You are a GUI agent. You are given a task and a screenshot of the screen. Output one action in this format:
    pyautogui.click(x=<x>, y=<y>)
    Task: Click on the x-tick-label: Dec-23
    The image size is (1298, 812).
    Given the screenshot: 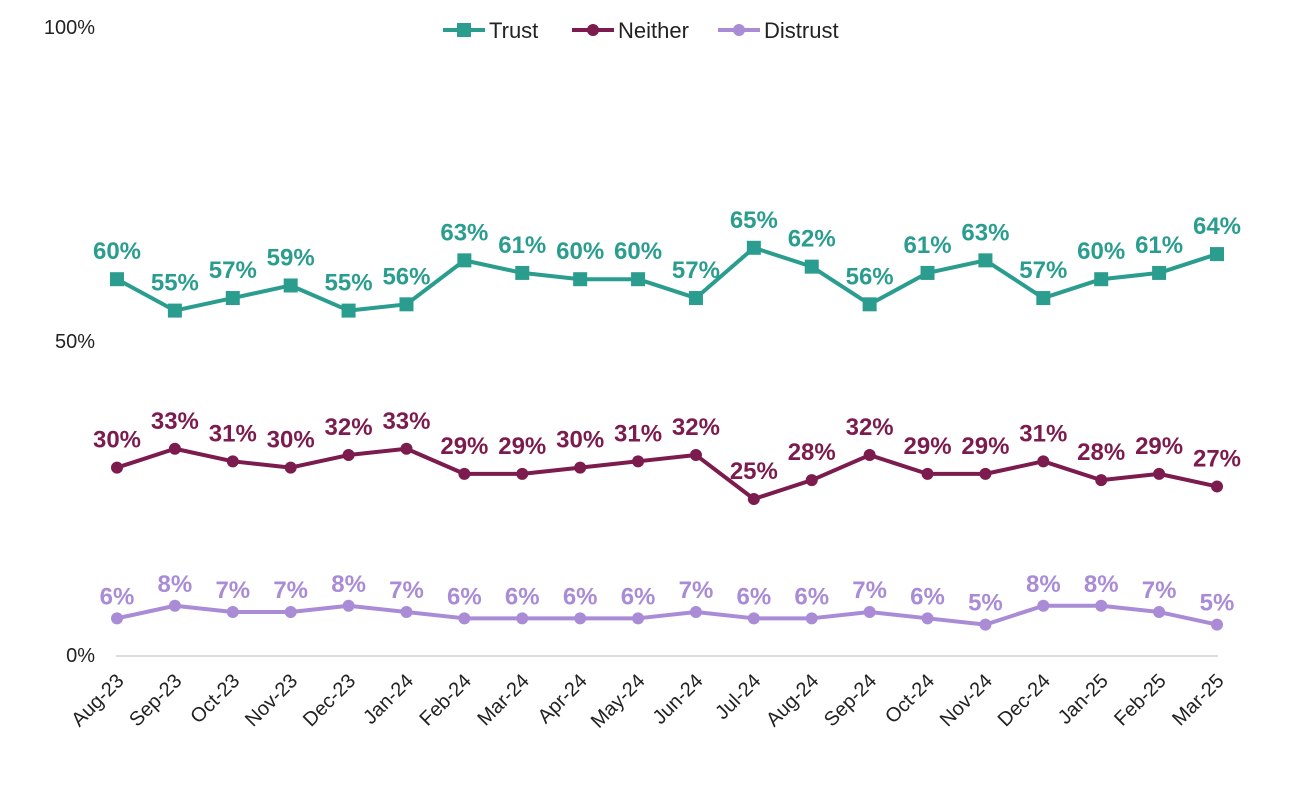 What is the action you would take?
    pyautogui.click(x=329, y=700)
    